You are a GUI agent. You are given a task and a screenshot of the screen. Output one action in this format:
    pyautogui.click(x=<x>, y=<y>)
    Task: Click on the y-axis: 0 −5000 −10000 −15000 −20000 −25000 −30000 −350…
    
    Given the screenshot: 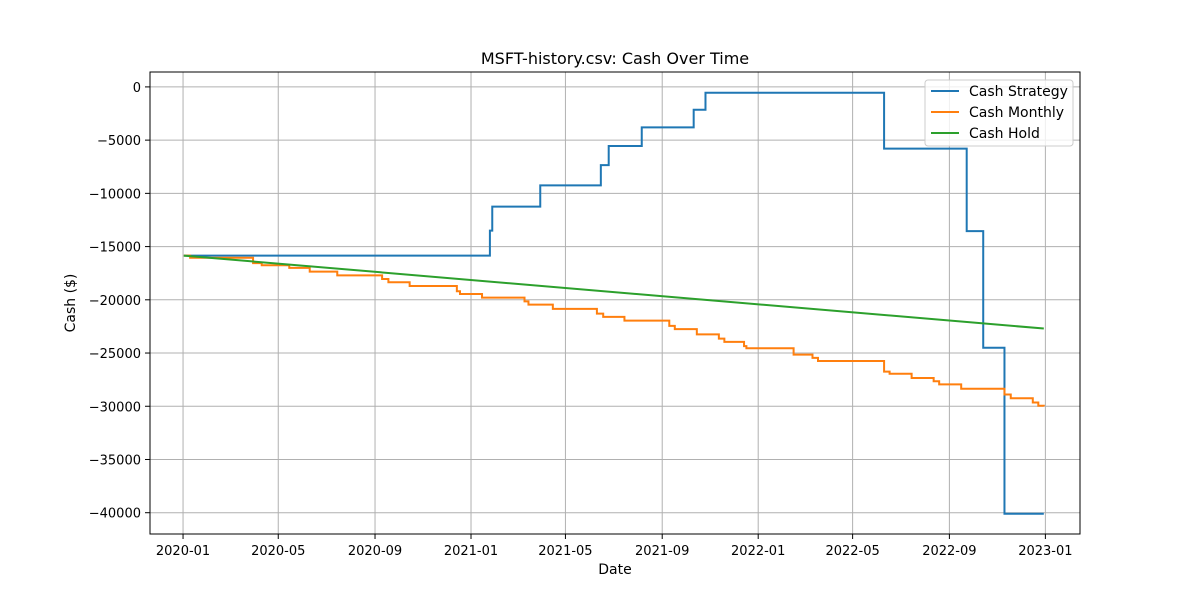 What is the action you would take?
    pyautogui.click(x=119, y=301)
    